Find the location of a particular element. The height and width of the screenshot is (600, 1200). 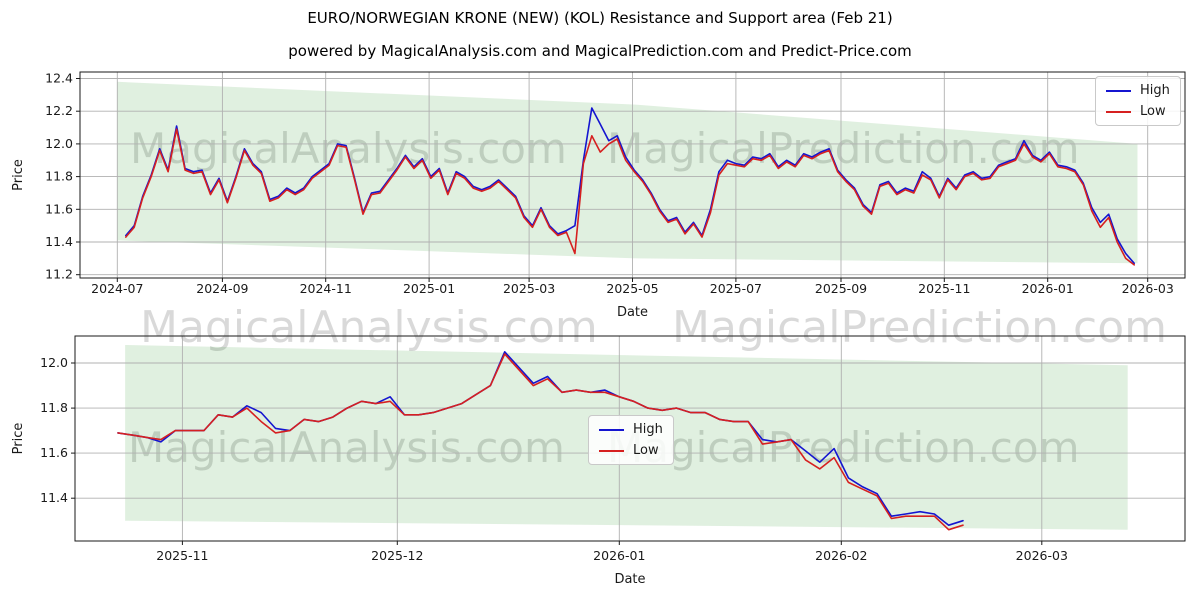

y-tick-label: 12.4 is located at coordinates (59, 78).